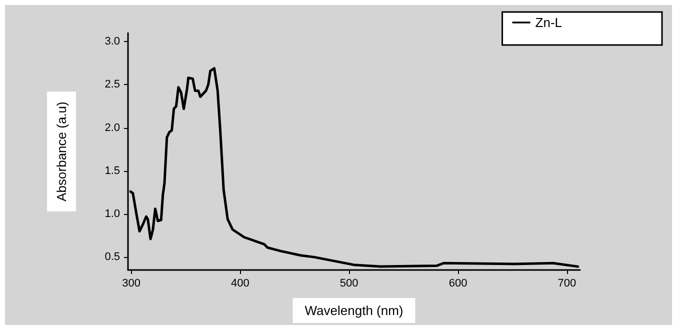  Describe the element at coordinates (354, 310) in the screenshot. I see `x-axis-title: Wavelength (nm)` at that location.